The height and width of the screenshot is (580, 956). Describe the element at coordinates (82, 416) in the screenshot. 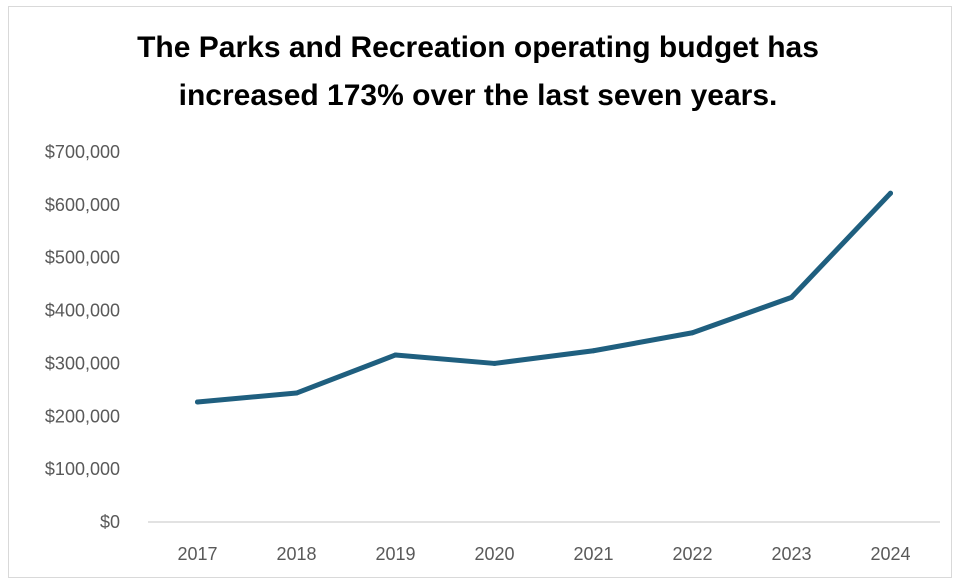

I see `y-tick-label: $200,000` at that location.